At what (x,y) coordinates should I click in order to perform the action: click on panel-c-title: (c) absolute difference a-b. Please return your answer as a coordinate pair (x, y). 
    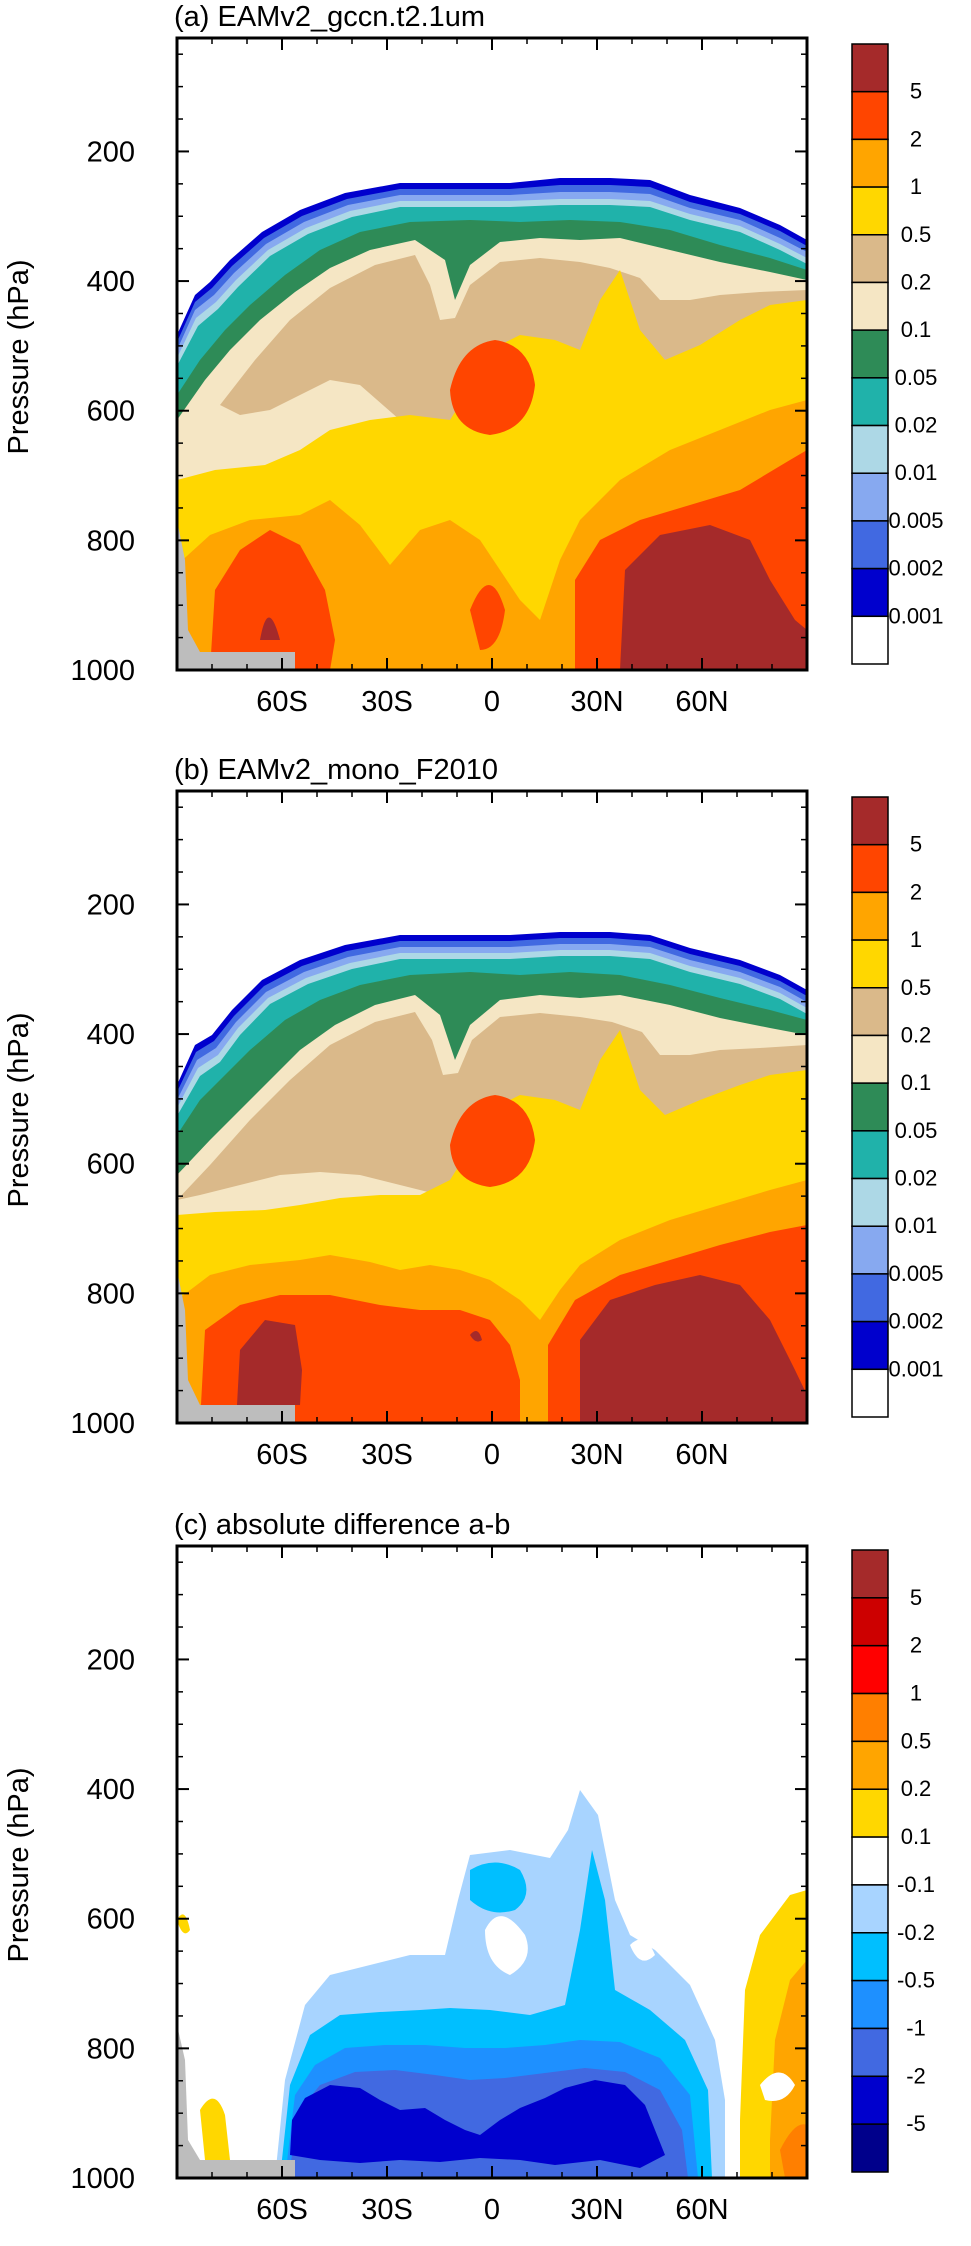
    Looking at the image, I should click on (342, 1525).